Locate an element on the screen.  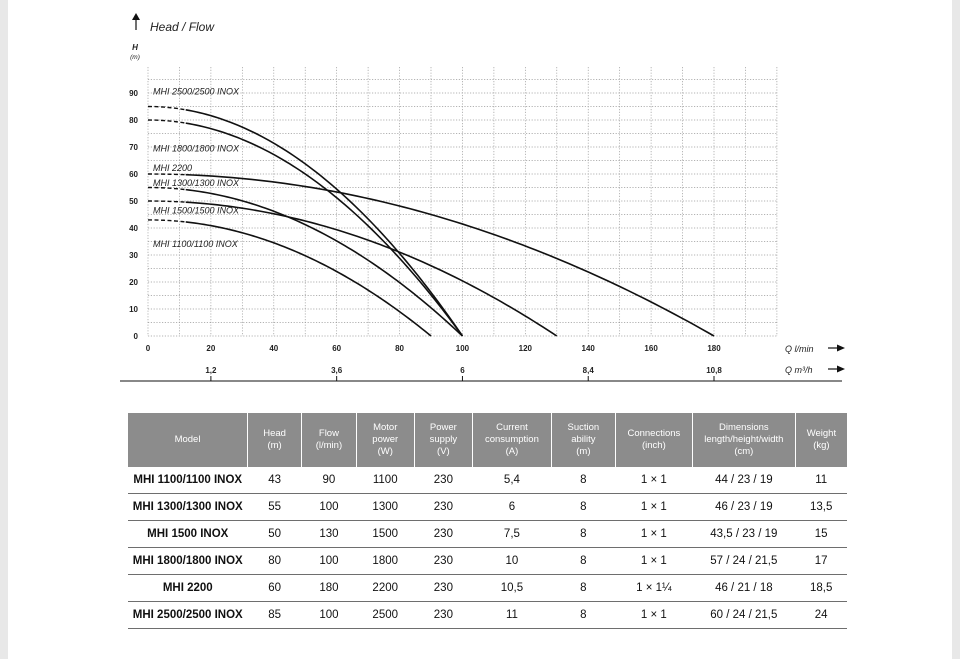
column-header-line: (l/min) is located at coordinates (329, 445).